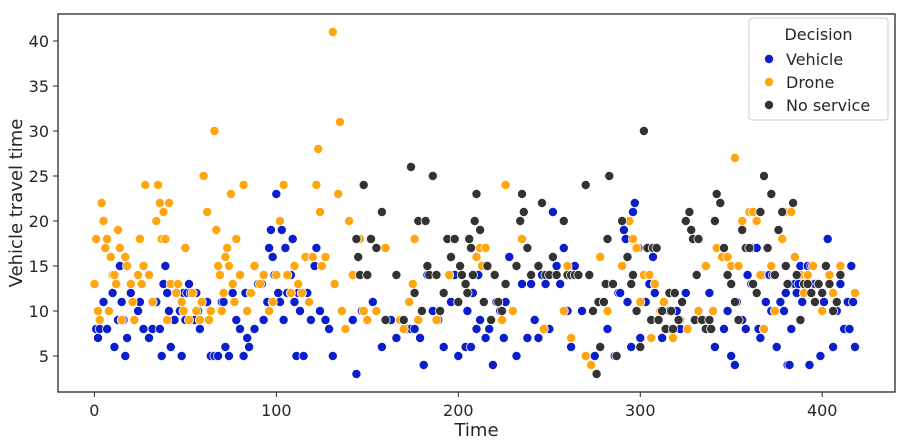 The width and height of the screenshot is (907, 447). What do you see at coordinates (769, 105) in the screenshot?
I see `legend-marker` at bounding box center [769, 105].